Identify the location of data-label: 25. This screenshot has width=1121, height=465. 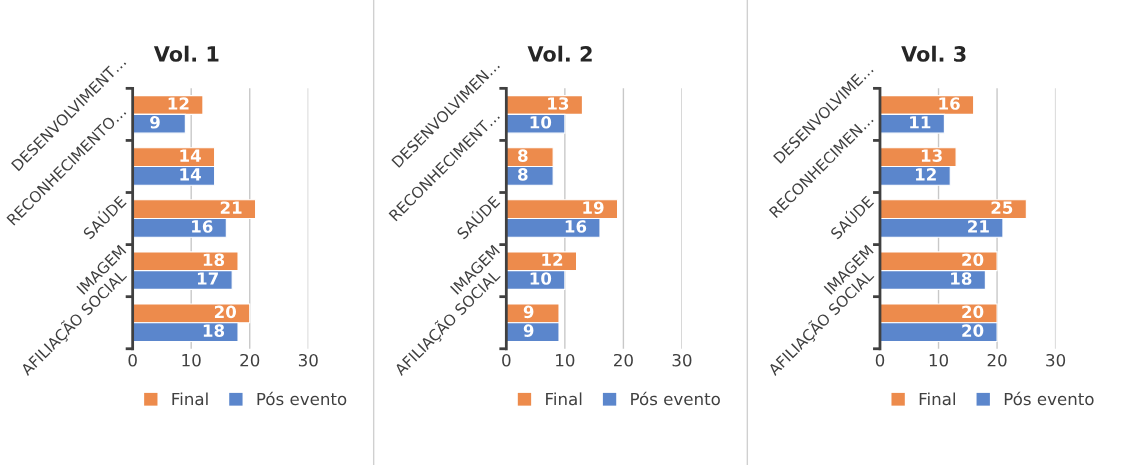
(1002, 208).